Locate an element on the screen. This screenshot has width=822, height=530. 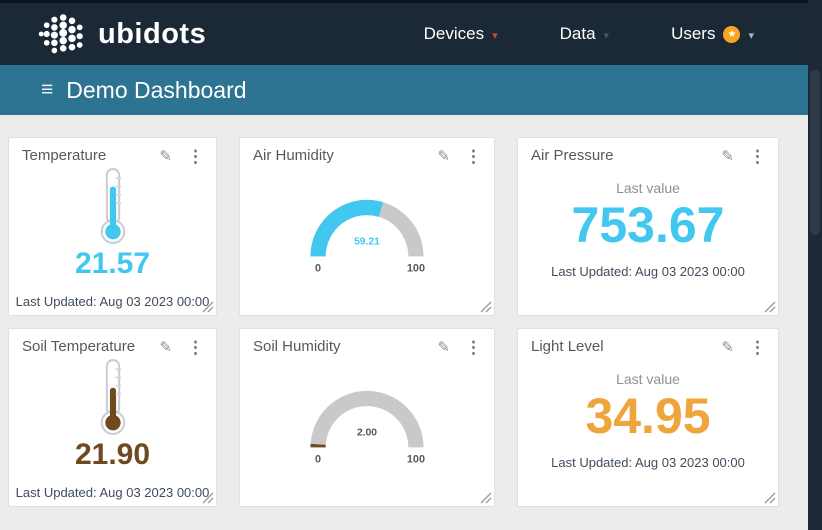
nav-item-devices: Devices ▾ is located at coordinates (461, 34).